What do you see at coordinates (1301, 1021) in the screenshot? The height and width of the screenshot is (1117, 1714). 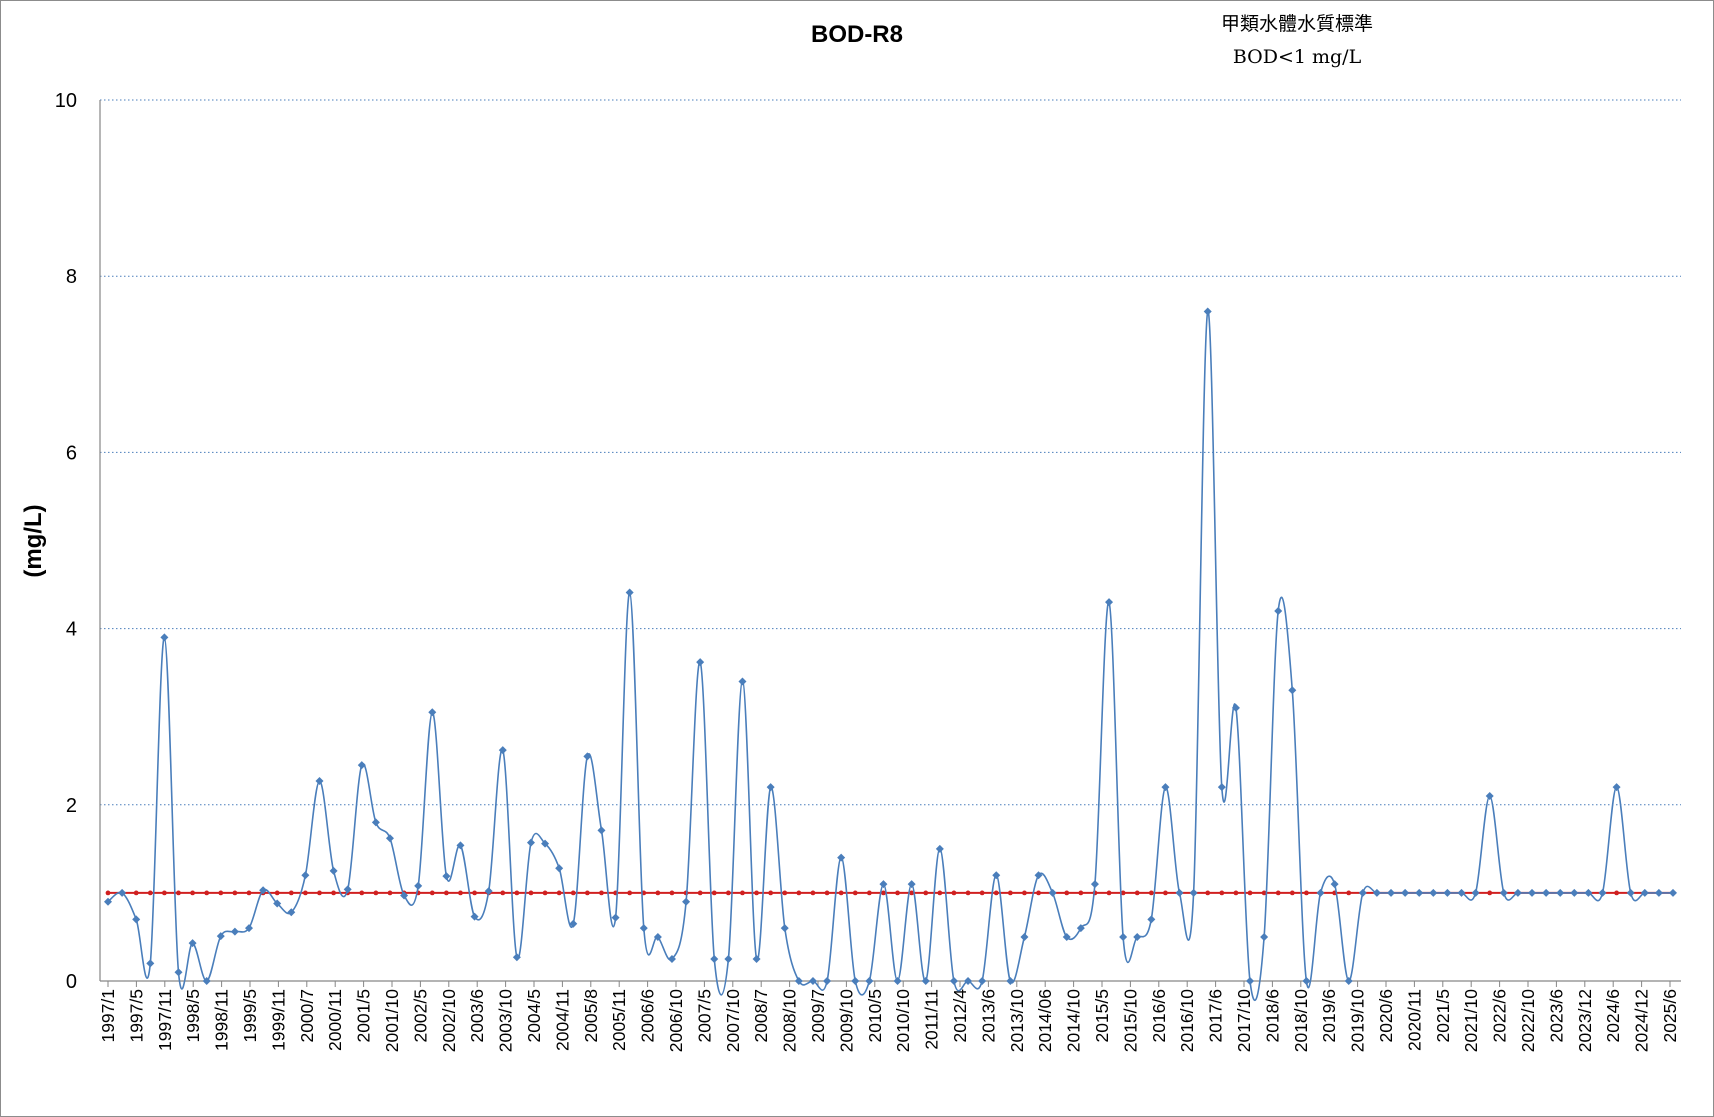 I see `x-tick-label: 2018/10` at bounding box center [1301, 1021].